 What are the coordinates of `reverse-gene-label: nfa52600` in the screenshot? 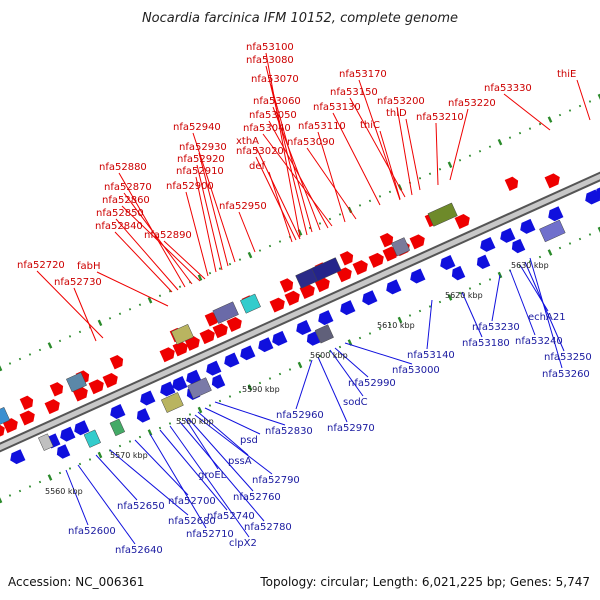 It's located at (92, 531).